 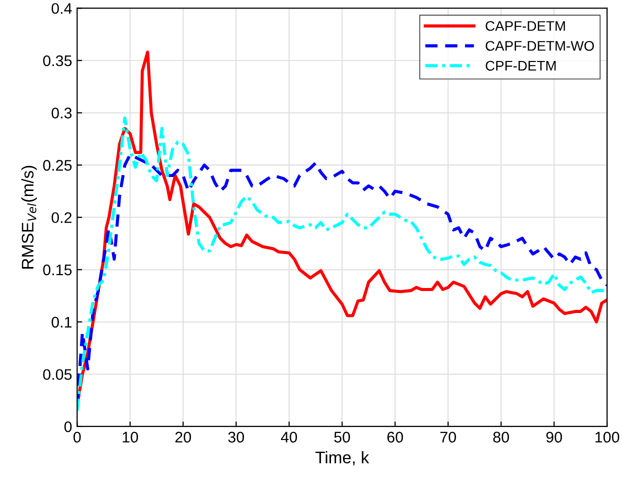 I want to click on y-tick-label: 0.4, so click(x=62, y=8).